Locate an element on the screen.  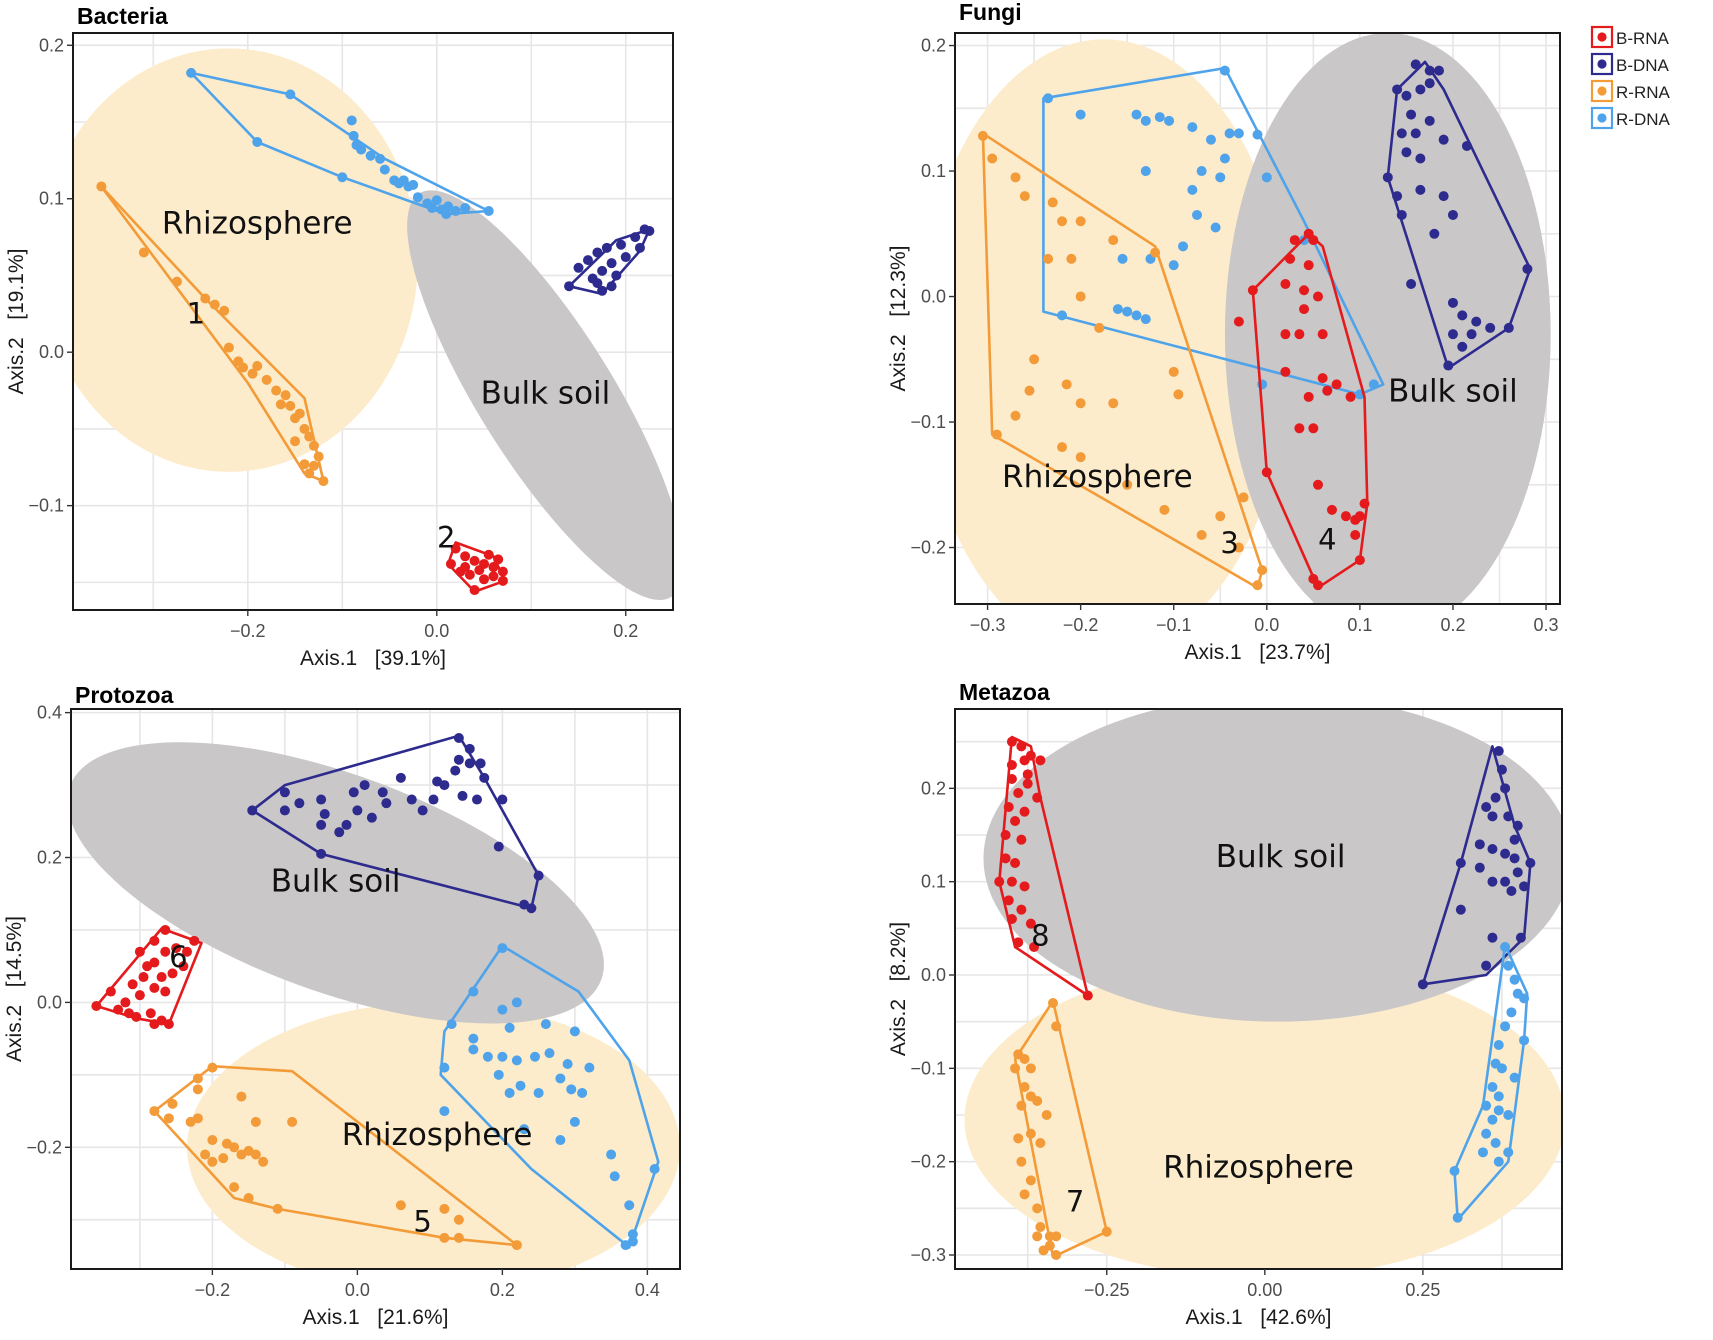
legend-item-r-rna: R-RNA is located at coordinates (1630, 91).